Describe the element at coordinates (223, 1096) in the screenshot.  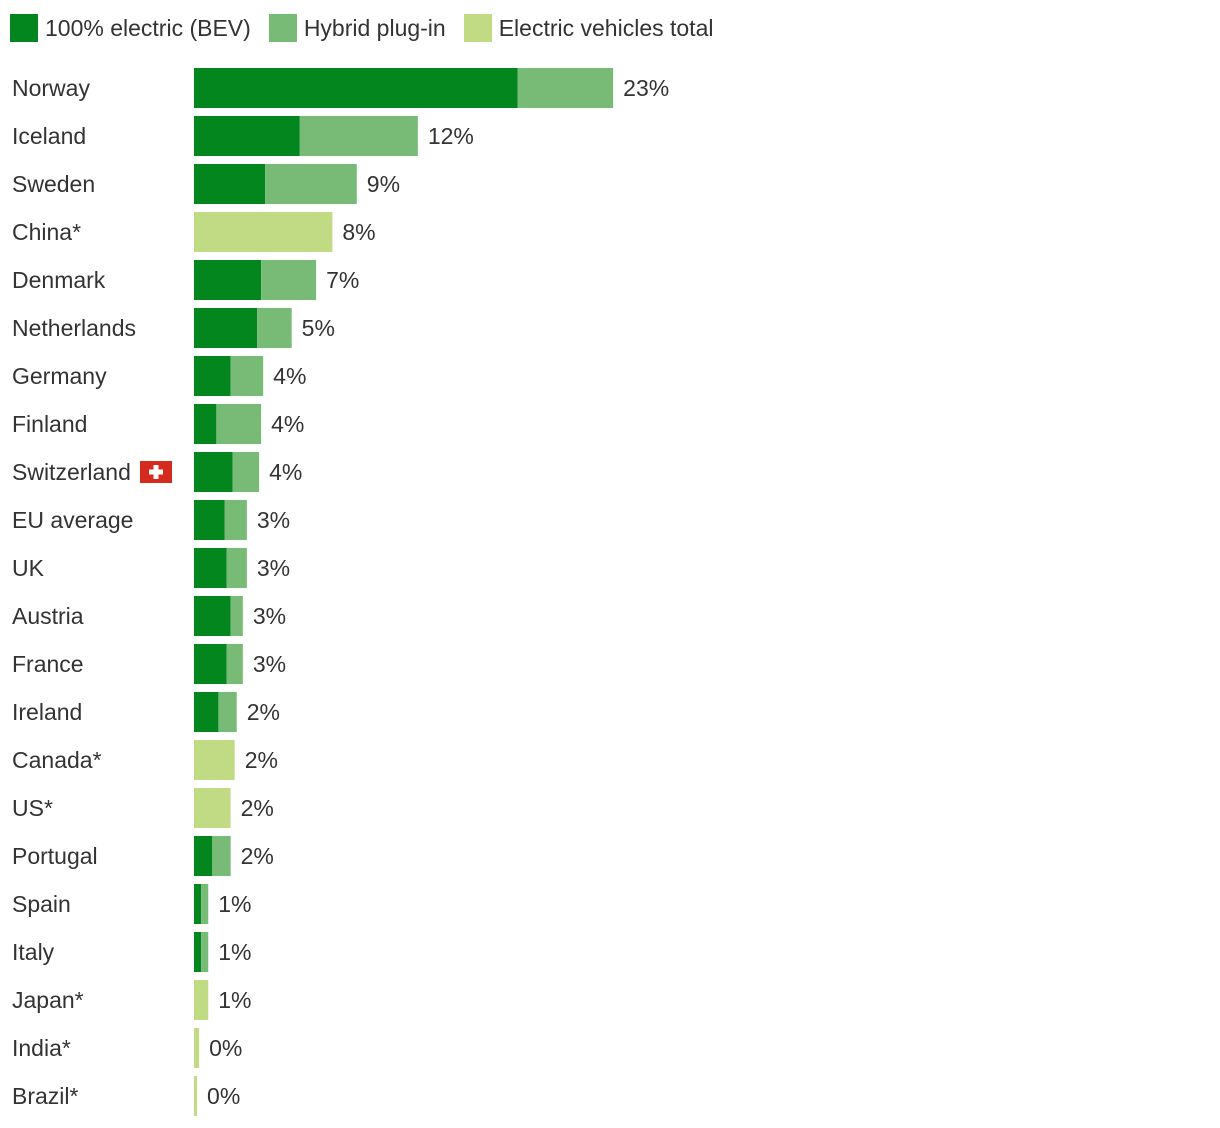
I see `value-label-brazil: 0%` at that location.